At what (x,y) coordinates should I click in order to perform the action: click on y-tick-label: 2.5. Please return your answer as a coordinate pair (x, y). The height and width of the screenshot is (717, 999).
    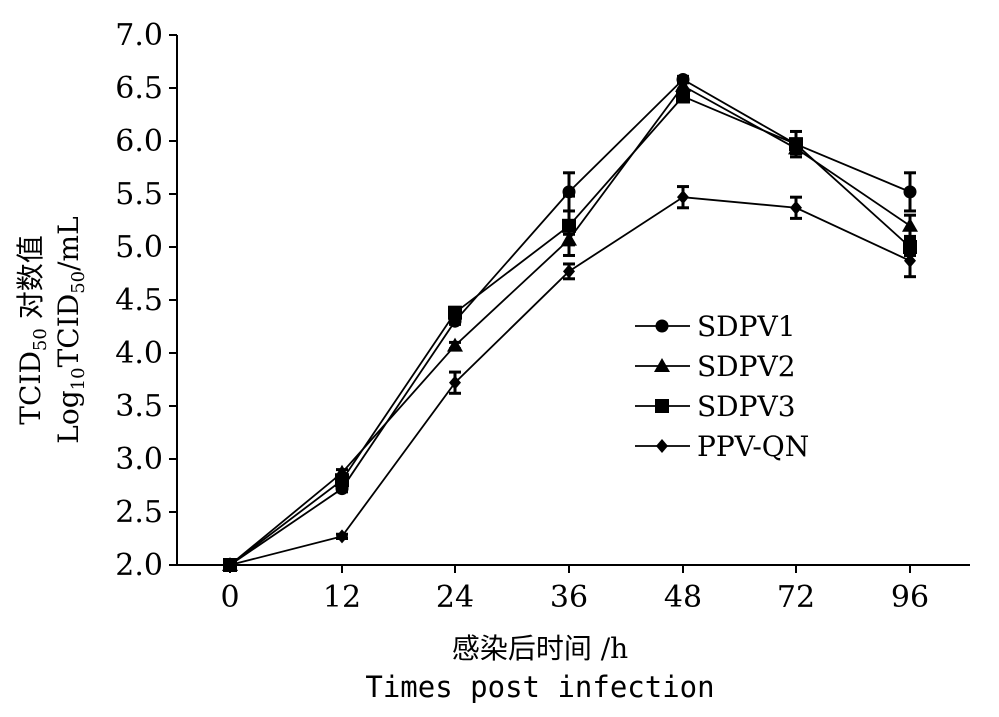
    Looking at the image, I should click on (139, 512).